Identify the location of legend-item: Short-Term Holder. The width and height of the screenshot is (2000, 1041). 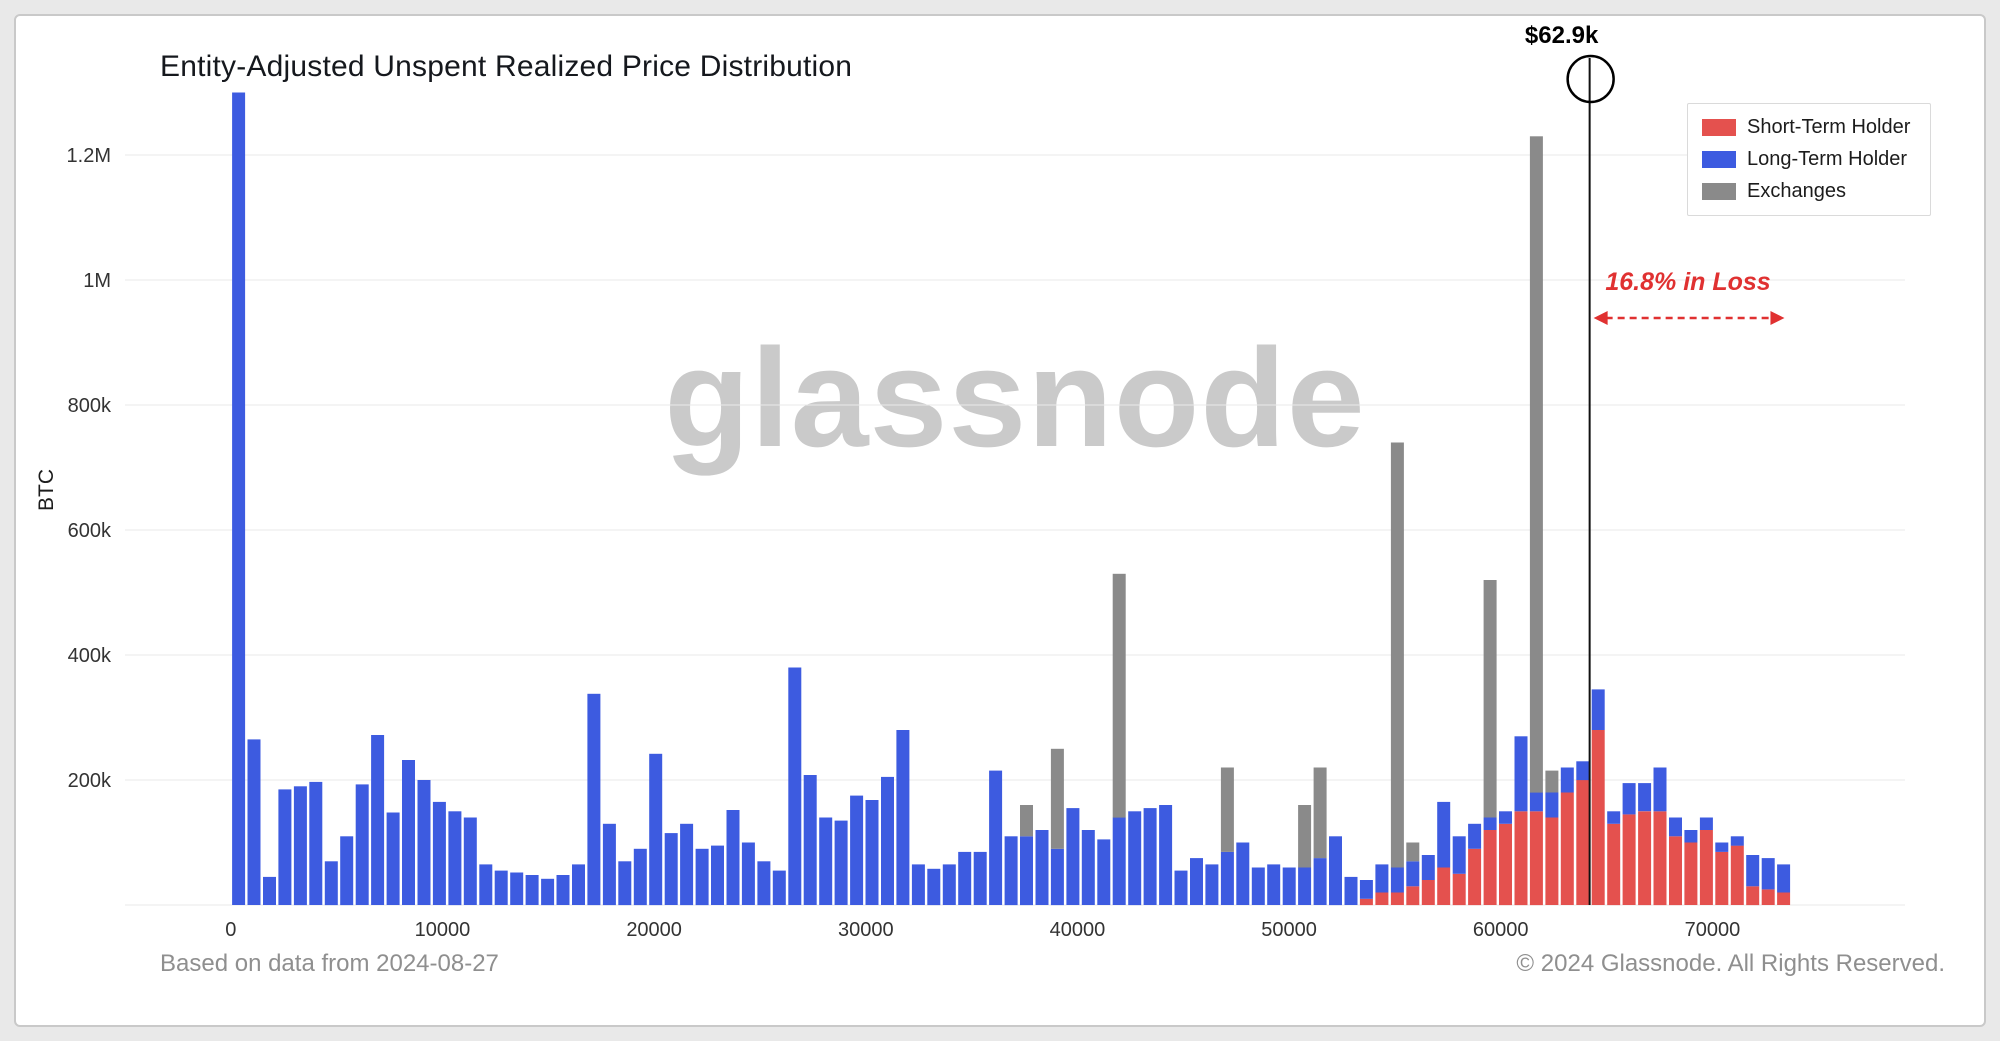
(1806, 127).